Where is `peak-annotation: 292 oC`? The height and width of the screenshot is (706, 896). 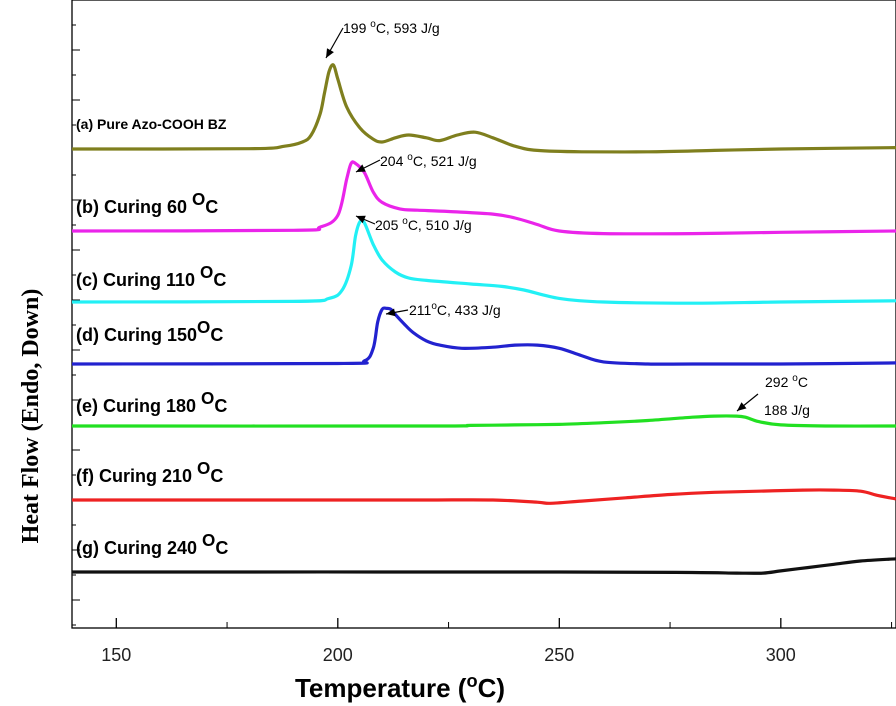 peak-annotation: 292 oC is located at coordinates (786, 381).